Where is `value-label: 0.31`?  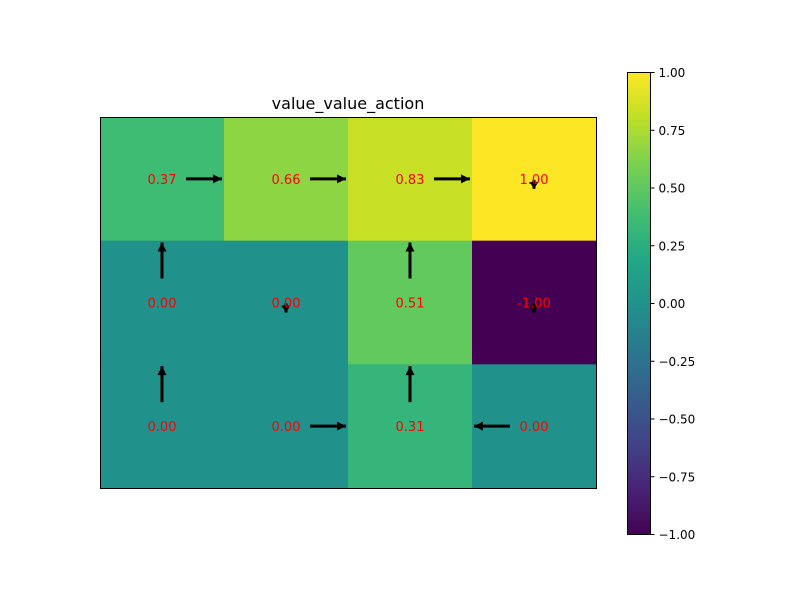
value-label: 0.31 is located at coordinates (410, 427).